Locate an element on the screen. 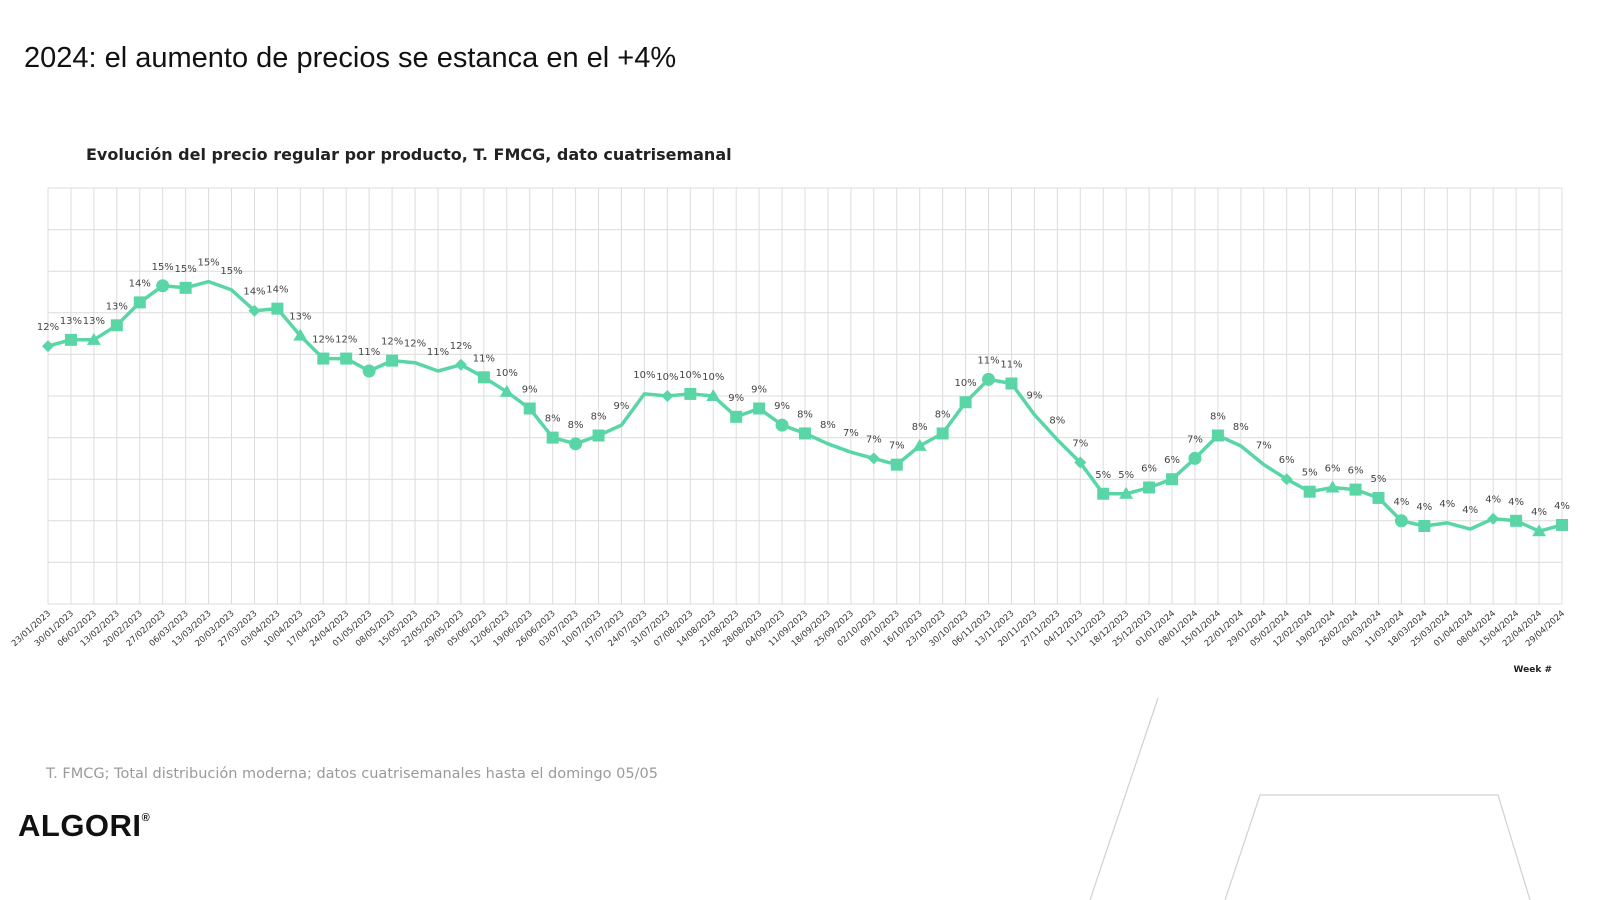 This screenshot has width=1600, height=900. decorative-lines is located at coordinates (1310, 798).